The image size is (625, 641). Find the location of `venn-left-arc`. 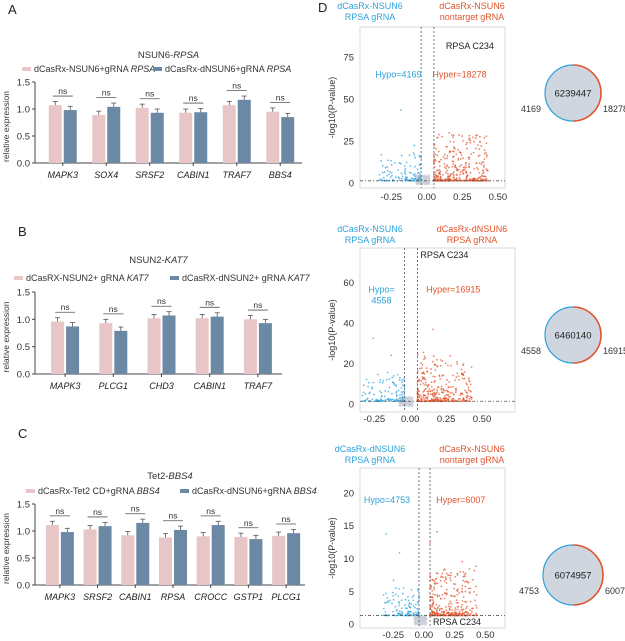

venn-left-arc is located at coordinates (559, 335).